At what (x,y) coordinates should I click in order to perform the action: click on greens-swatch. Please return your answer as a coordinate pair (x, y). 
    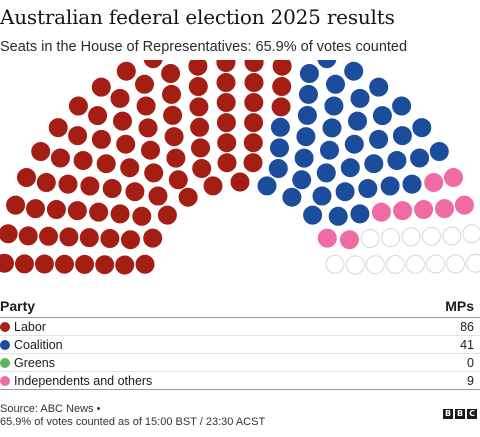
    Looking at the image, I should click on (5, 363).